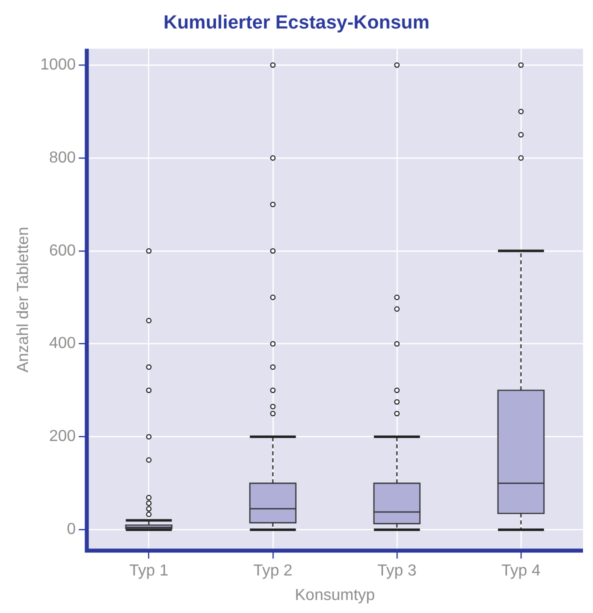 This screenshot has width=593, height=613. What do you see at coordinates (273, 571) in the screenshot?
I see `x-tick-label: Typ 2` at bounding box center [273, 571].